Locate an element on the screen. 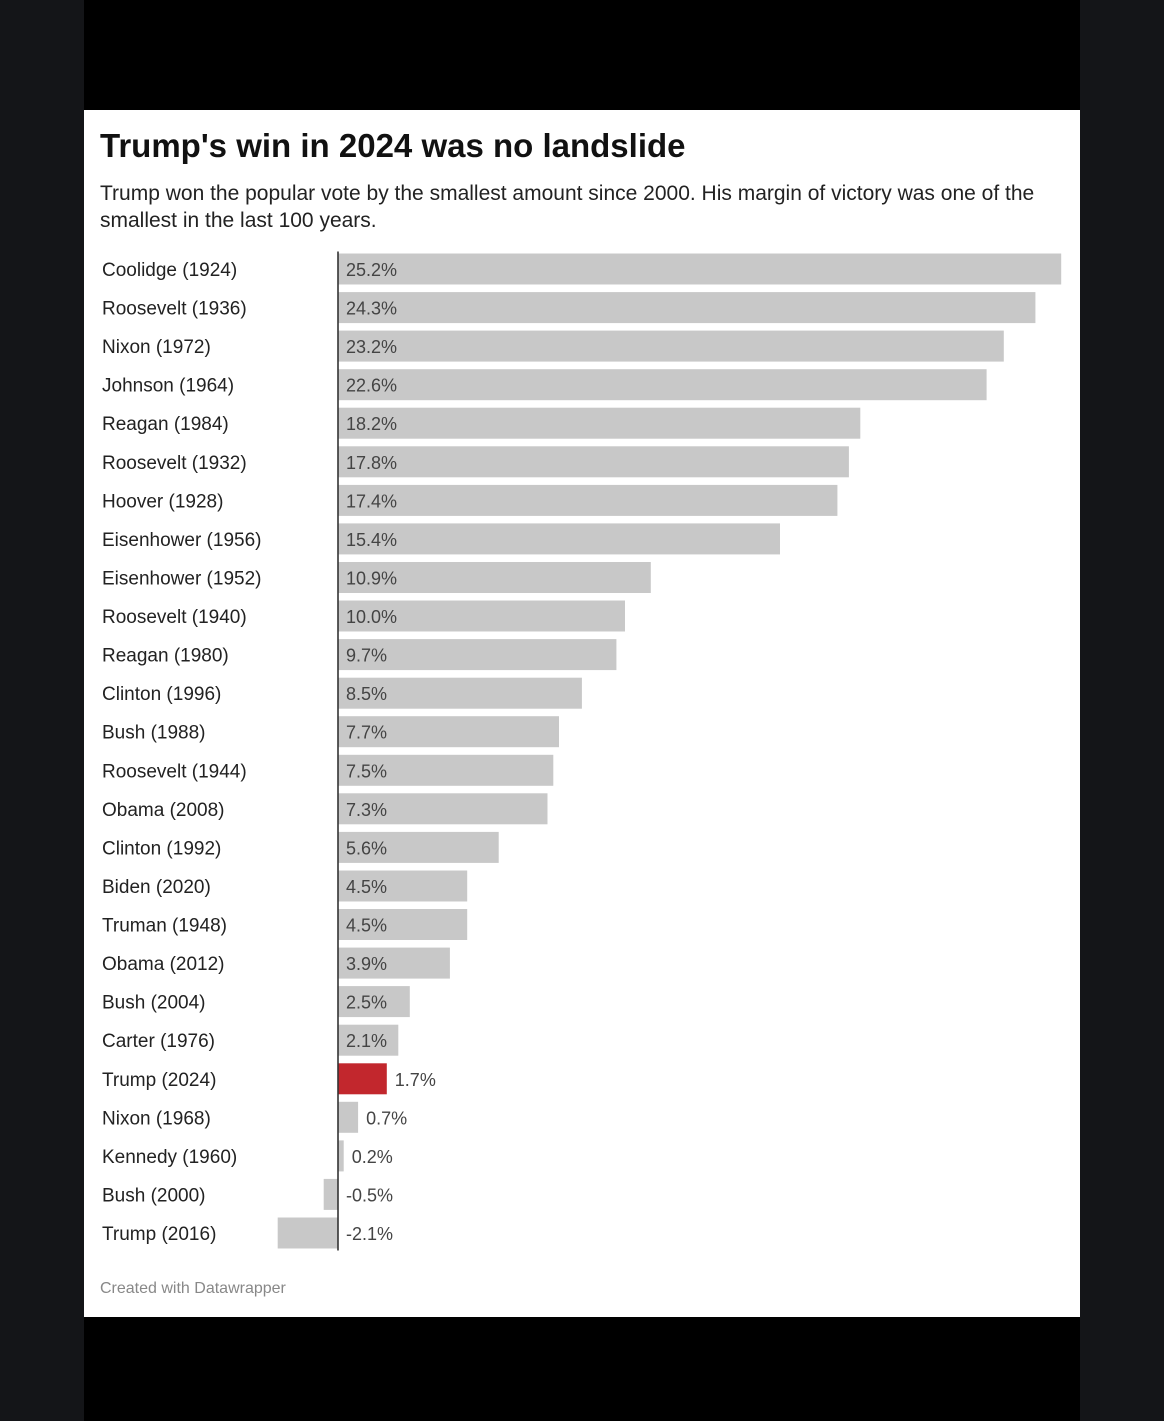 The image size is (1164, 1421). bar-reagan-1980 is located at coordinates (477, 655).